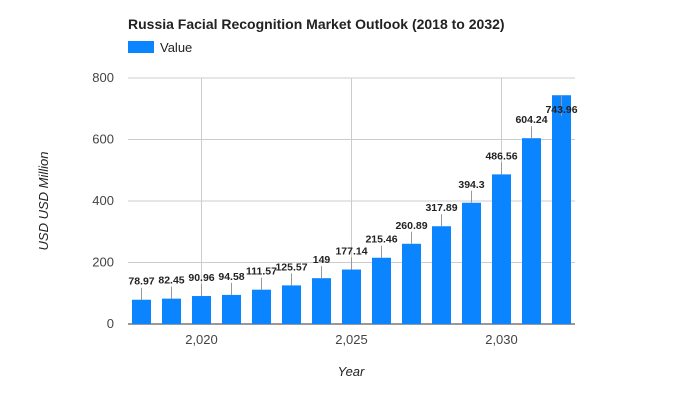  I want to click on x-axis-ticks: 2,020 2,025 2,030, so click(351, 339).